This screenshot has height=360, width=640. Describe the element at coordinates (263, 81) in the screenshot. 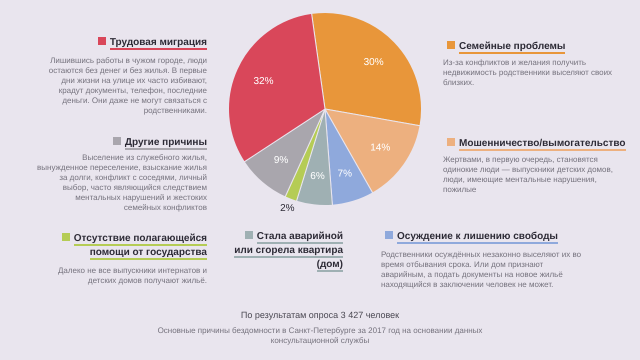

I see `data-label: 32%` at that location.